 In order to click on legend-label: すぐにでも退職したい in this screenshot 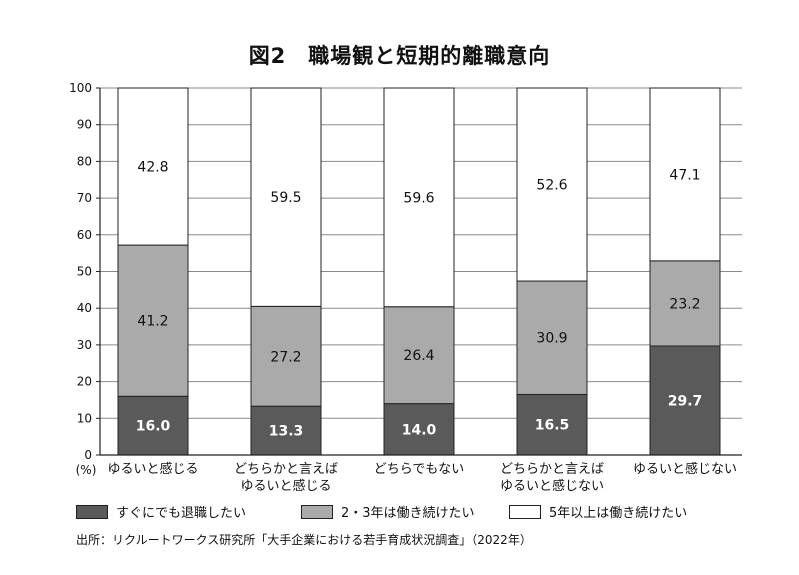, I will do `click(181, 513)`.